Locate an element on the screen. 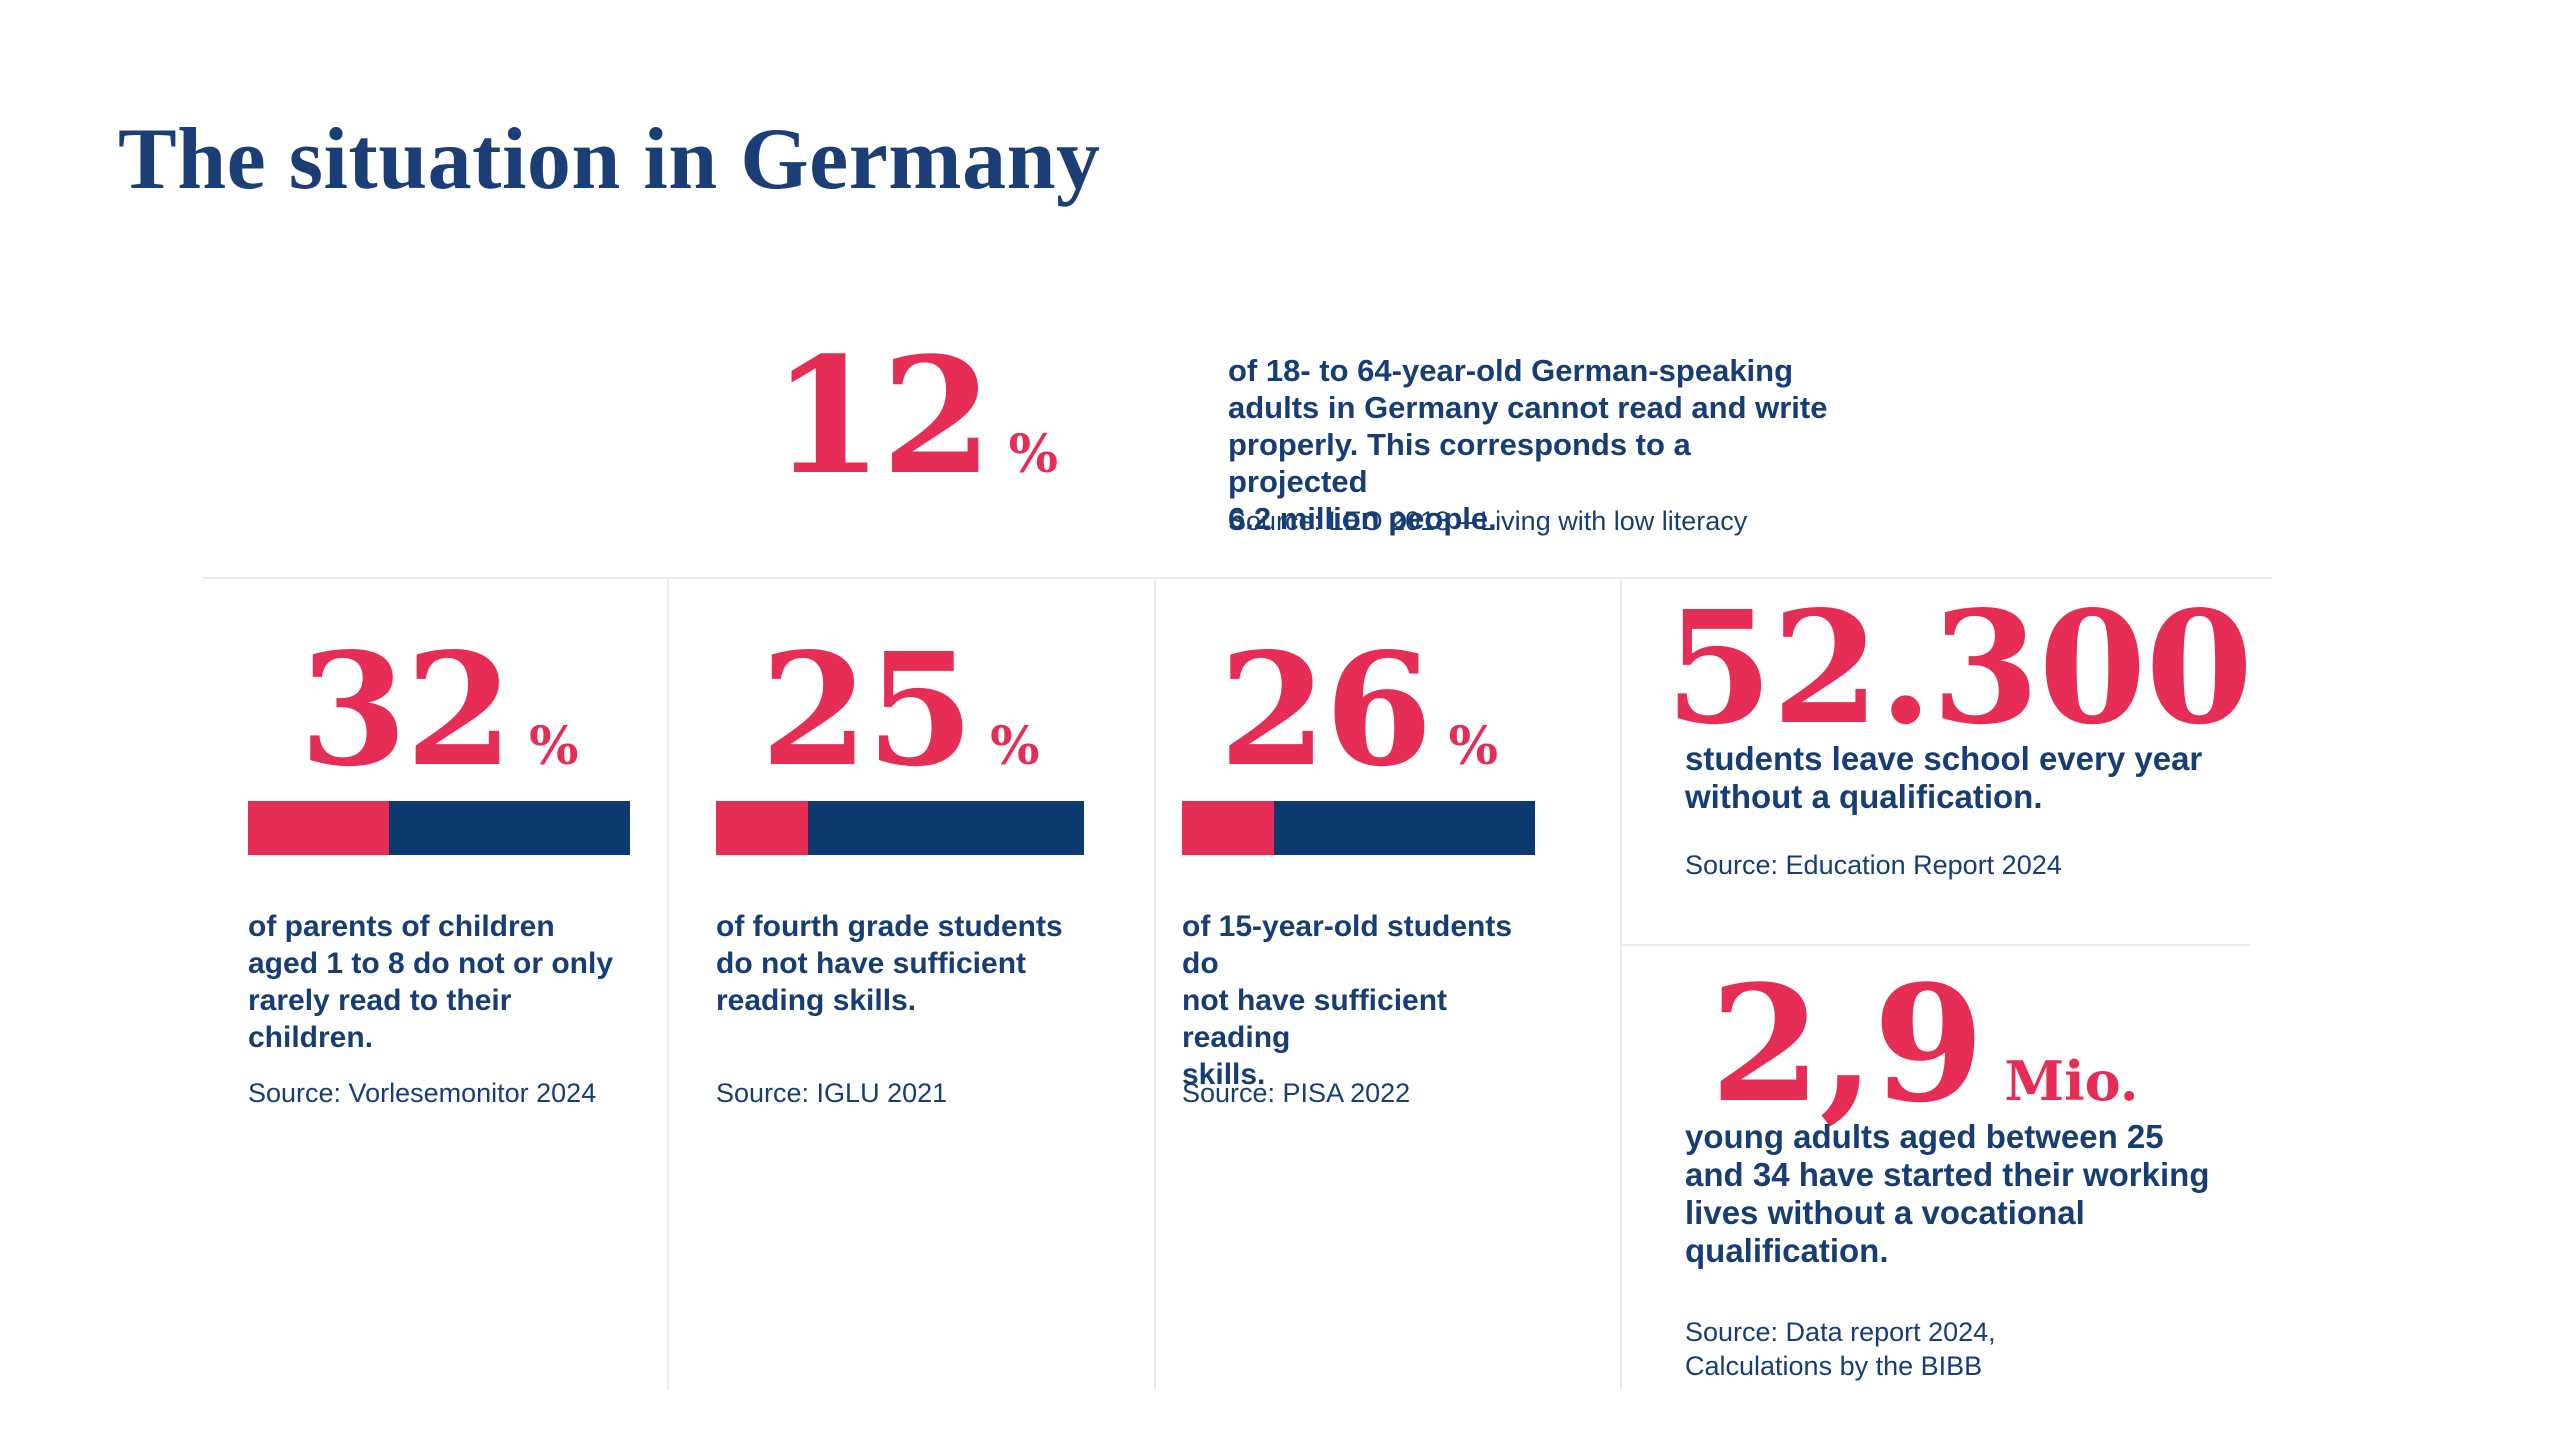 This screenshot has width=2560, height=1440. highlight-number: 52.300 is located at coordinates (1959, 667).